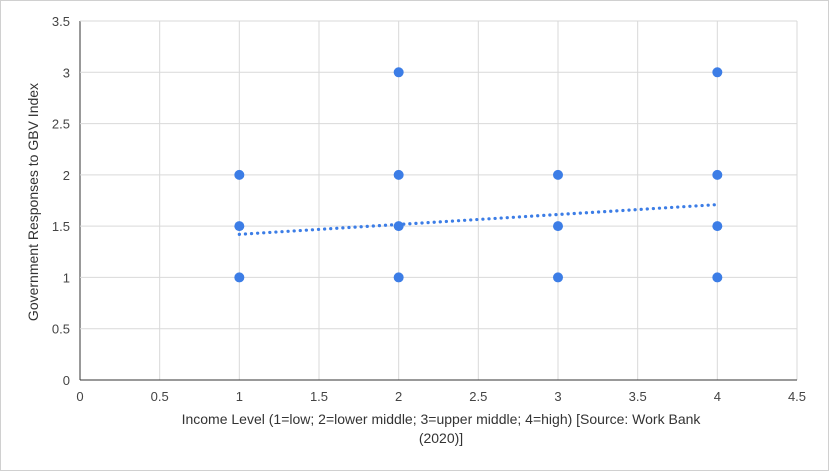 The image size is (829, 471). I want to click on x-tick-label: 0.5, so click(160, 396).